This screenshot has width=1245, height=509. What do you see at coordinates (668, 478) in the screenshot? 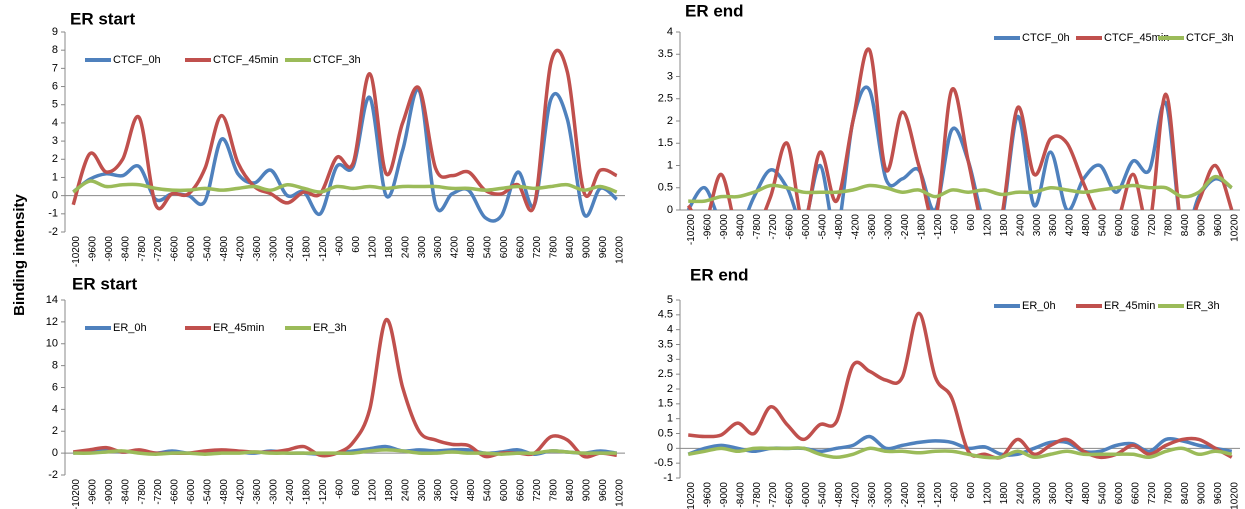
I see `y-tick-label: -1` at bounding box center [668, 478].